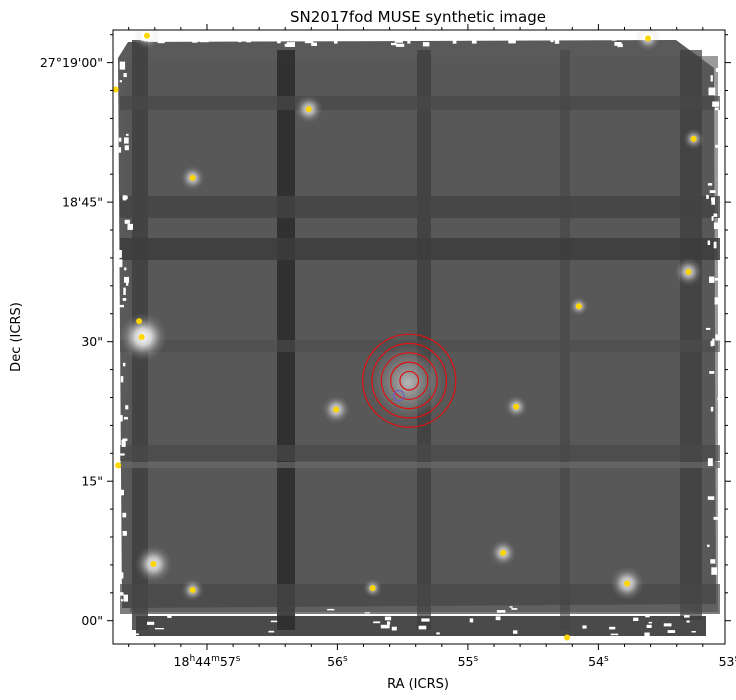 The height and width of the screenshot is (700, 736). What do you see at coordinates (71, 62) in the screenshot?
I see `y-tick-label: 27°19'00"` at bounding box center [71, 62].